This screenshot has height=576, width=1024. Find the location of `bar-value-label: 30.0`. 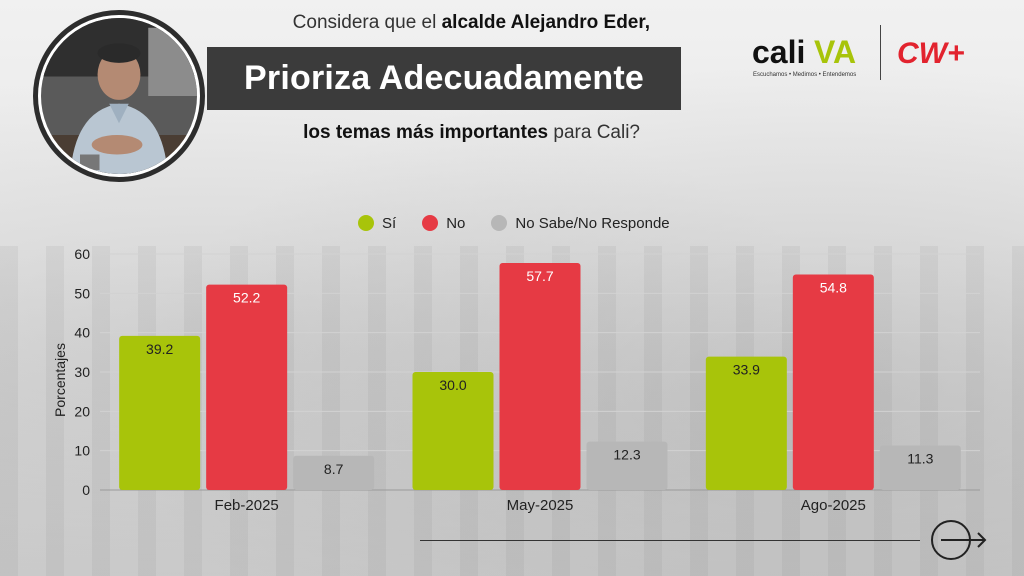

bar-value-label: 30.0 is located at coordinates (452, 385).